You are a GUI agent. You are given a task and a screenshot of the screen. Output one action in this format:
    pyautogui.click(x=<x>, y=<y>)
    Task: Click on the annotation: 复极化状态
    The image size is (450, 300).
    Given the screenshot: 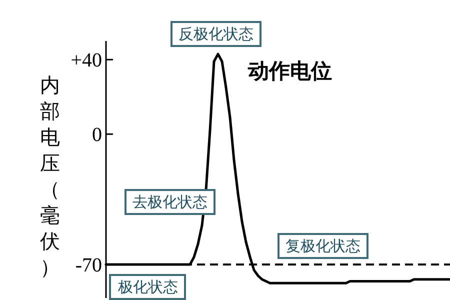 What is the action you would take?
    pyautogui.click(x=323, y=246)
    